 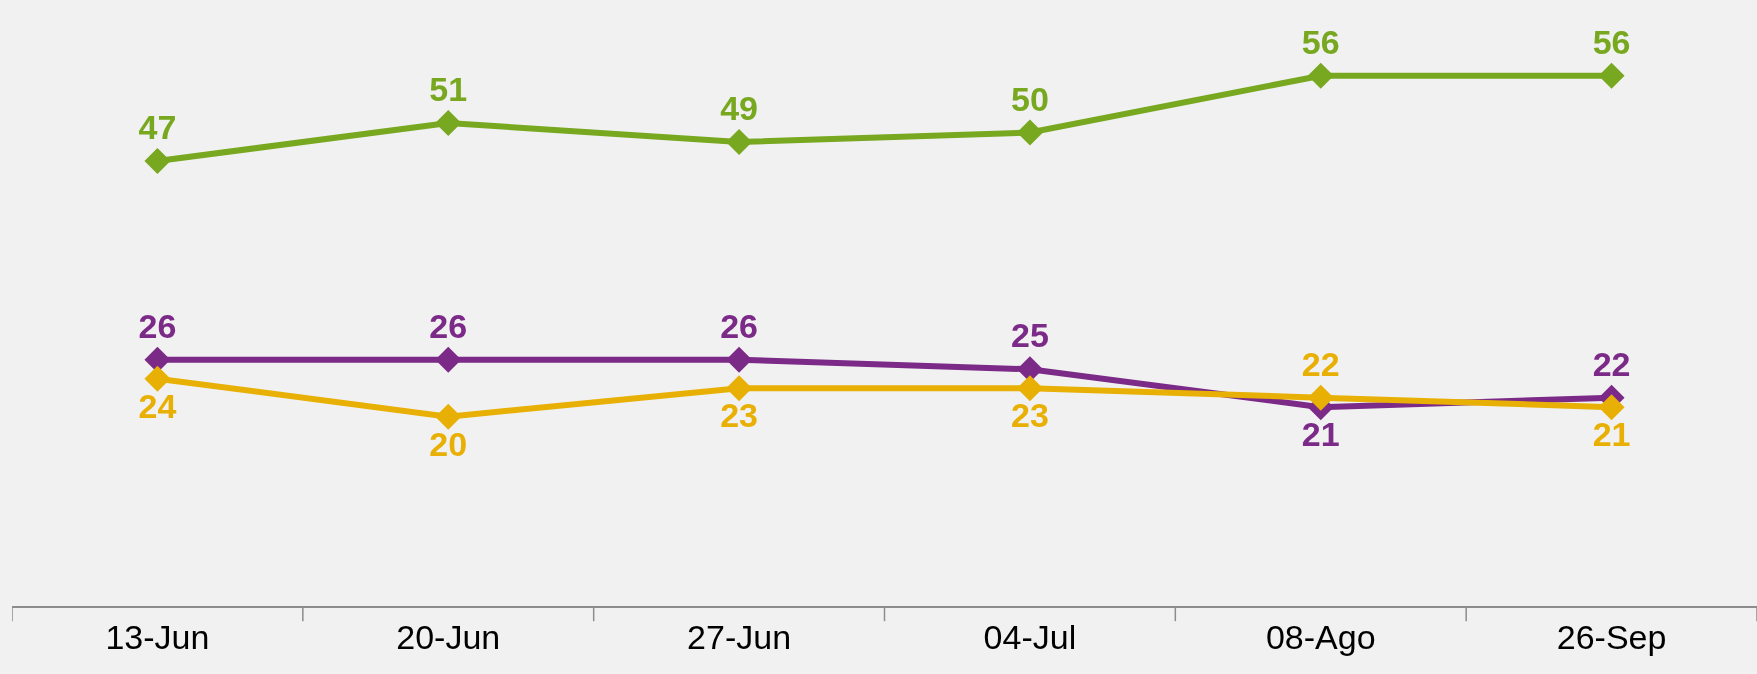 What do you see at coordinates (1320, 636) in the screenshot?
I see `x-tick-label: 08-Ago` at bounding box center [1320, 636].